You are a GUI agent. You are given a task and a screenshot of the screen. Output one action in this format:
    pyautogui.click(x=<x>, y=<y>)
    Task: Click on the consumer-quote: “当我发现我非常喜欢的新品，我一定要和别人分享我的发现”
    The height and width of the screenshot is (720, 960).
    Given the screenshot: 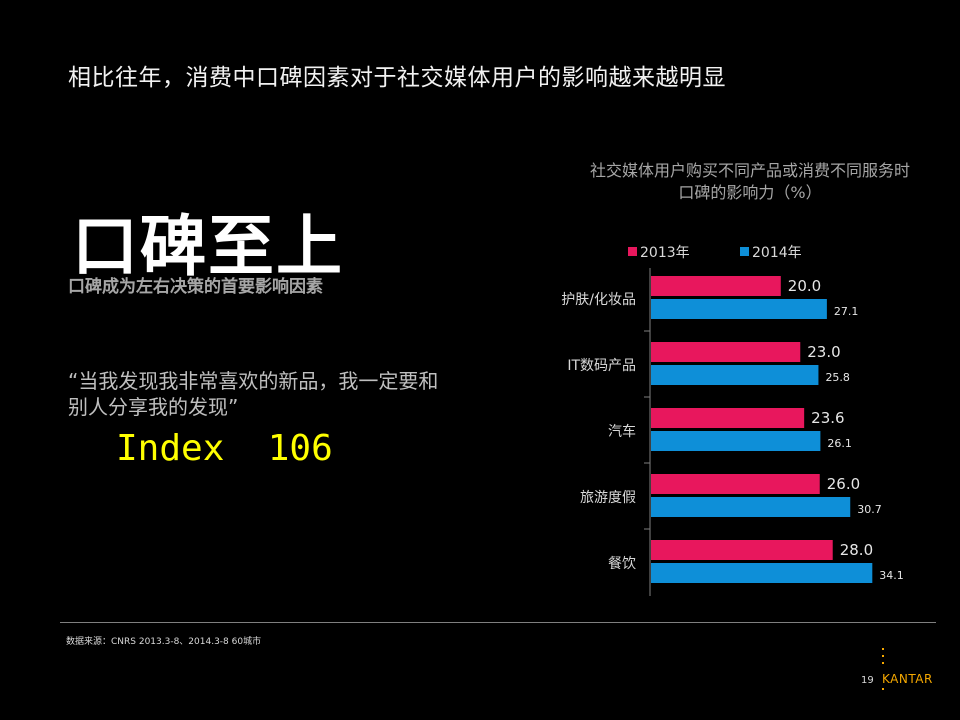 What is the action you would take?
    pyautogui.click(x=253, y=394)
    